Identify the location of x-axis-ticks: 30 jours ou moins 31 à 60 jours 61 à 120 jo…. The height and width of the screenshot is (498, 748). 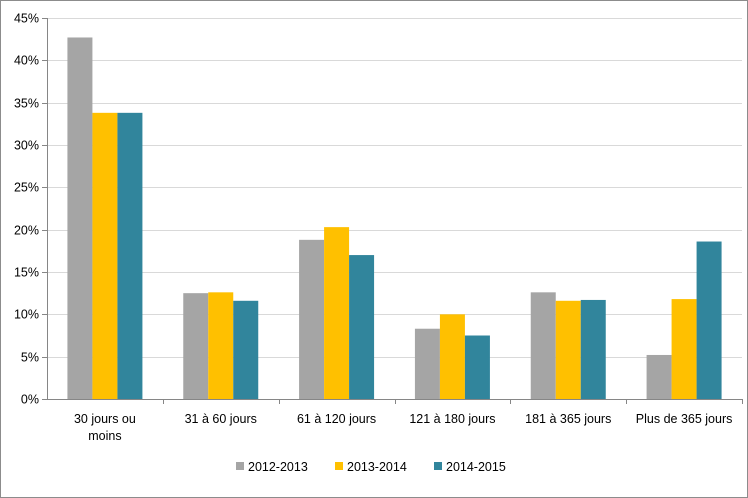
(403, 427).